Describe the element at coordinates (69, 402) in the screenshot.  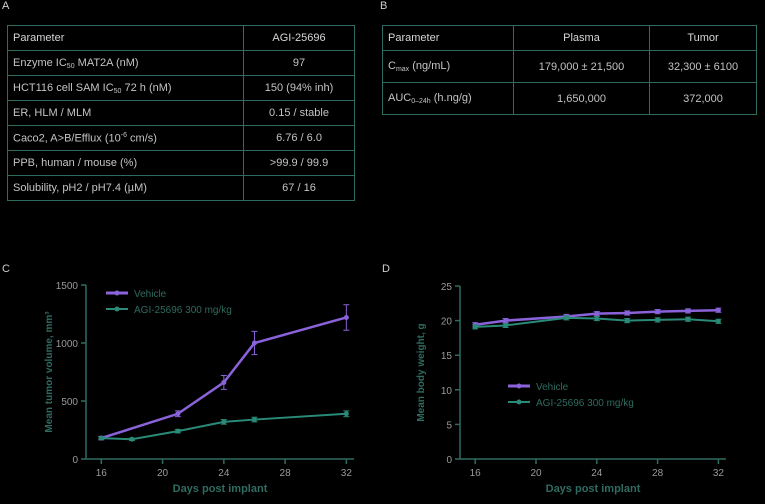
I see `y-tick-label: 500` at that location.